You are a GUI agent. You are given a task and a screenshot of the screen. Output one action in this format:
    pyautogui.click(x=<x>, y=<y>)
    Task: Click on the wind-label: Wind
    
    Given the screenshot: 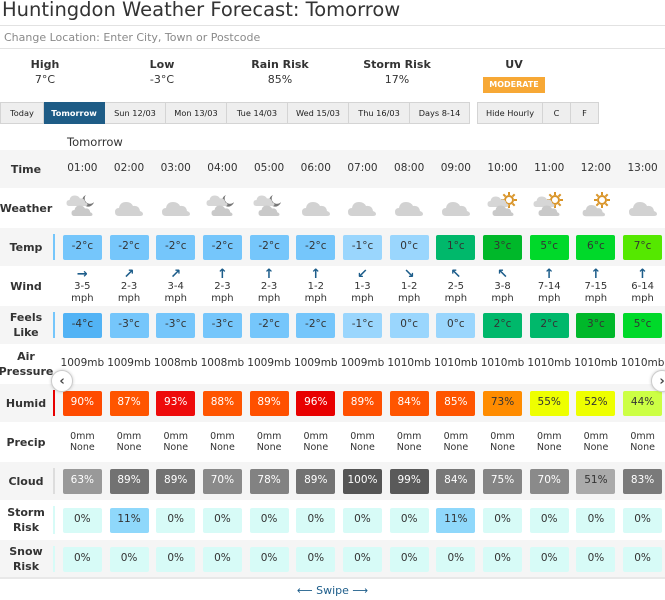 What is the action you would take?
    pyautogui.click(x=26, y=286)
    